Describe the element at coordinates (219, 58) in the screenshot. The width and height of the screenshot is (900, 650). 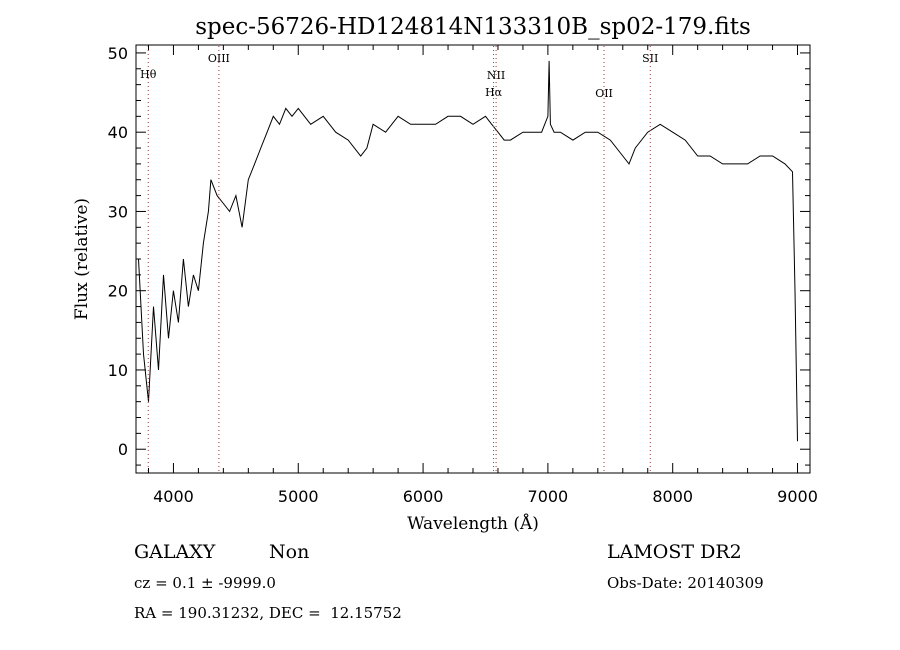
I see `spectral-line-label: OIII` at that location.